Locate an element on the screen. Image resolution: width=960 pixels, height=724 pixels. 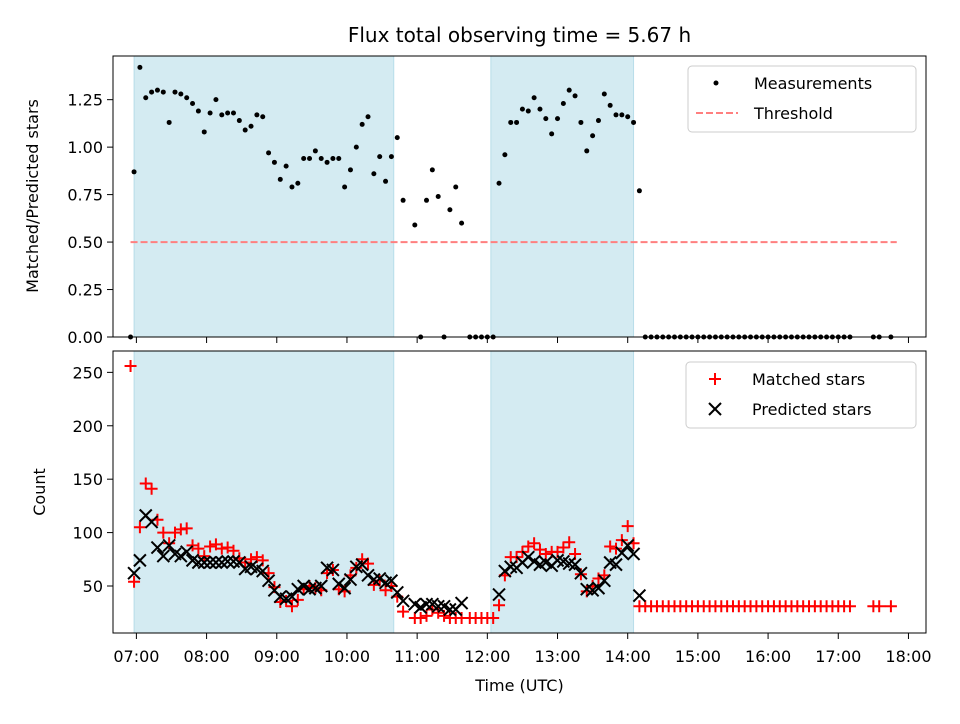
bottom-y-tick-label-1: 100 is located at coordinates (87, 533).